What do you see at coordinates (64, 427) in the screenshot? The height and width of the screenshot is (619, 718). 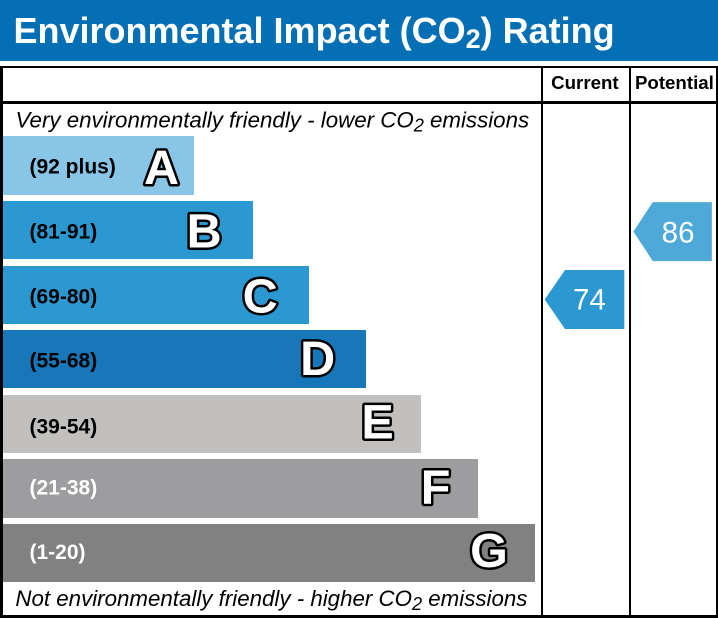 I see `svg-text: (39-54)` at bounding box center [64, 427].